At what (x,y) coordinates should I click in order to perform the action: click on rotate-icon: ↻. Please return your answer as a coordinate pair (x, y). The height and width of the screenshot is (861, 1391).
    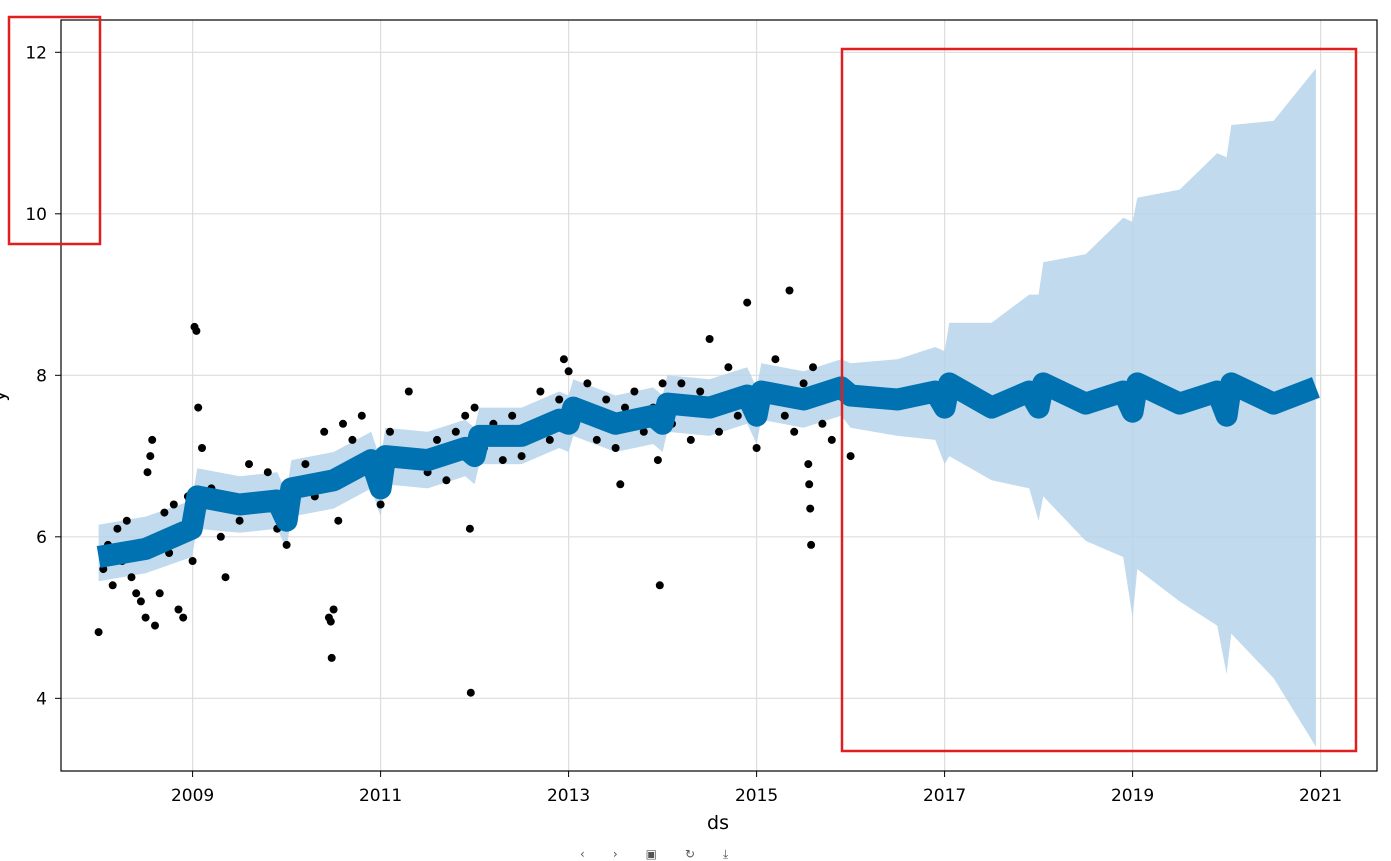
    Looking at the image, I should click on (690, 854).